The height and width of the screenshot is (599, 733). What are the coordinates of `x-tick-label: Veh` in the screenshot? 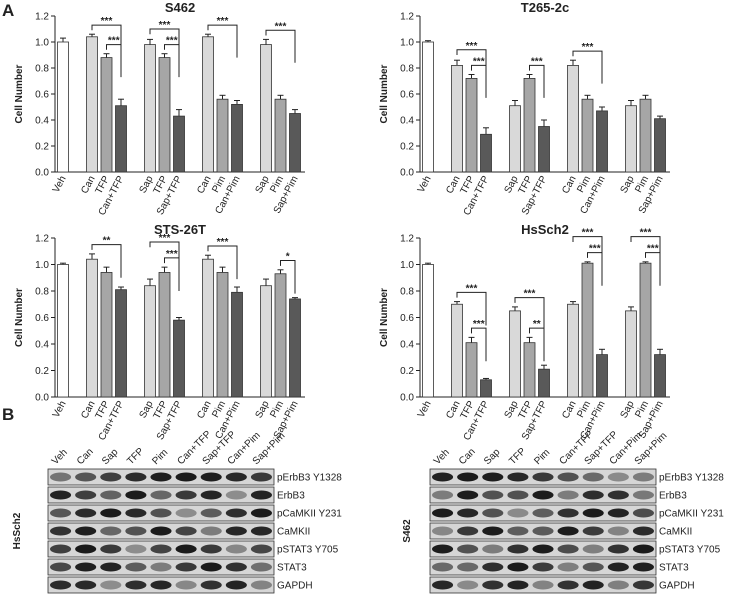 It's located at (60, 409).